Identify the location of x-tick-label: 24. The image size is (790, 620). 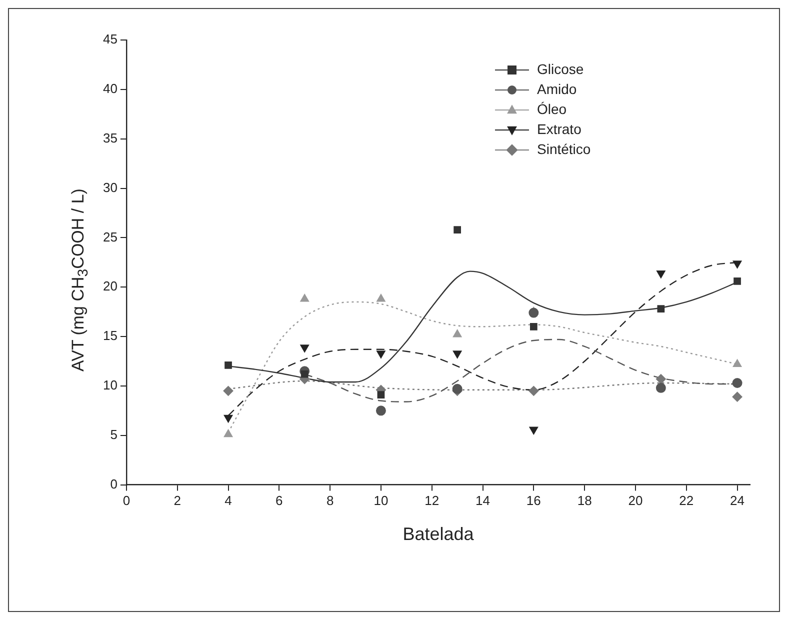
(737, 500).